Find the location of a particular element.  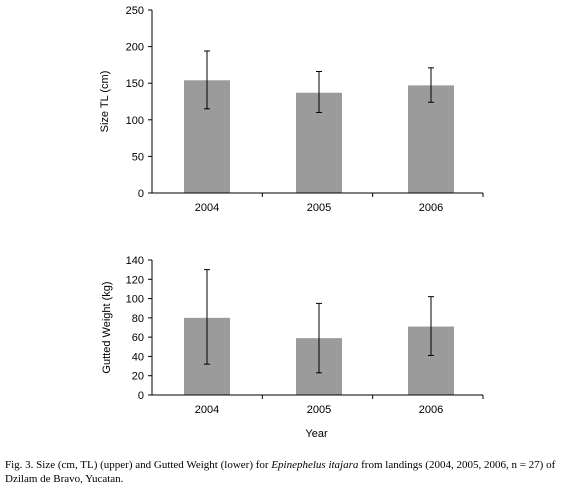

chart2-y-tick-label: 140 is located at coordinates (135, 261).